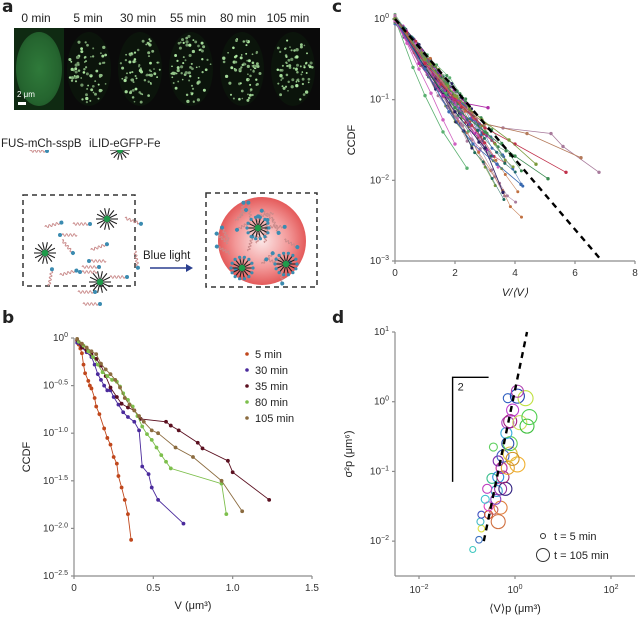  Describe the element at coordinates (581, 556) in the screenshot. I see `legend-label: t = 105 min` at that location.